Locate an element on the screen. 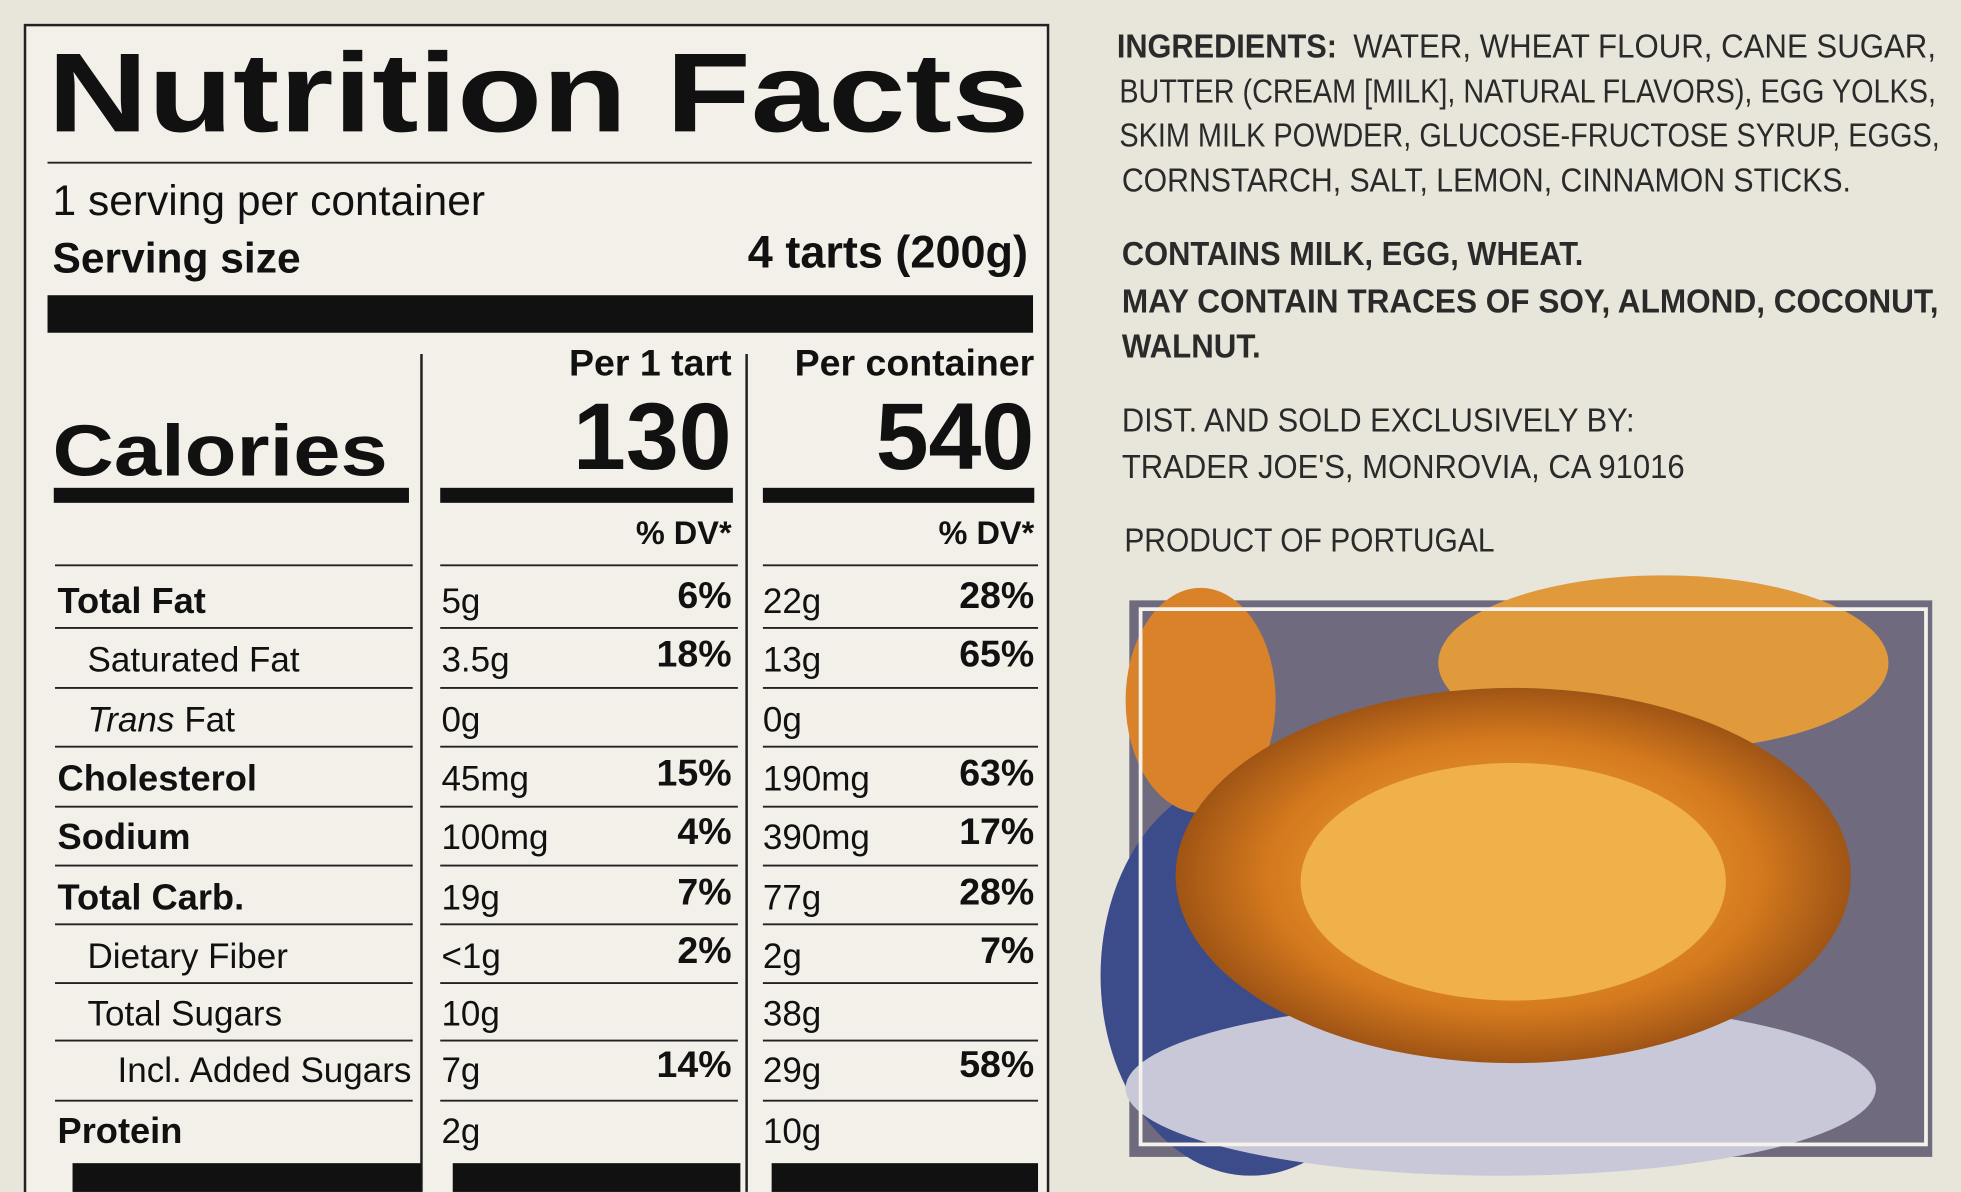 The height and width of the screenshot is (1192, 1961). amount: 77g is located at coordinates (792, 897).